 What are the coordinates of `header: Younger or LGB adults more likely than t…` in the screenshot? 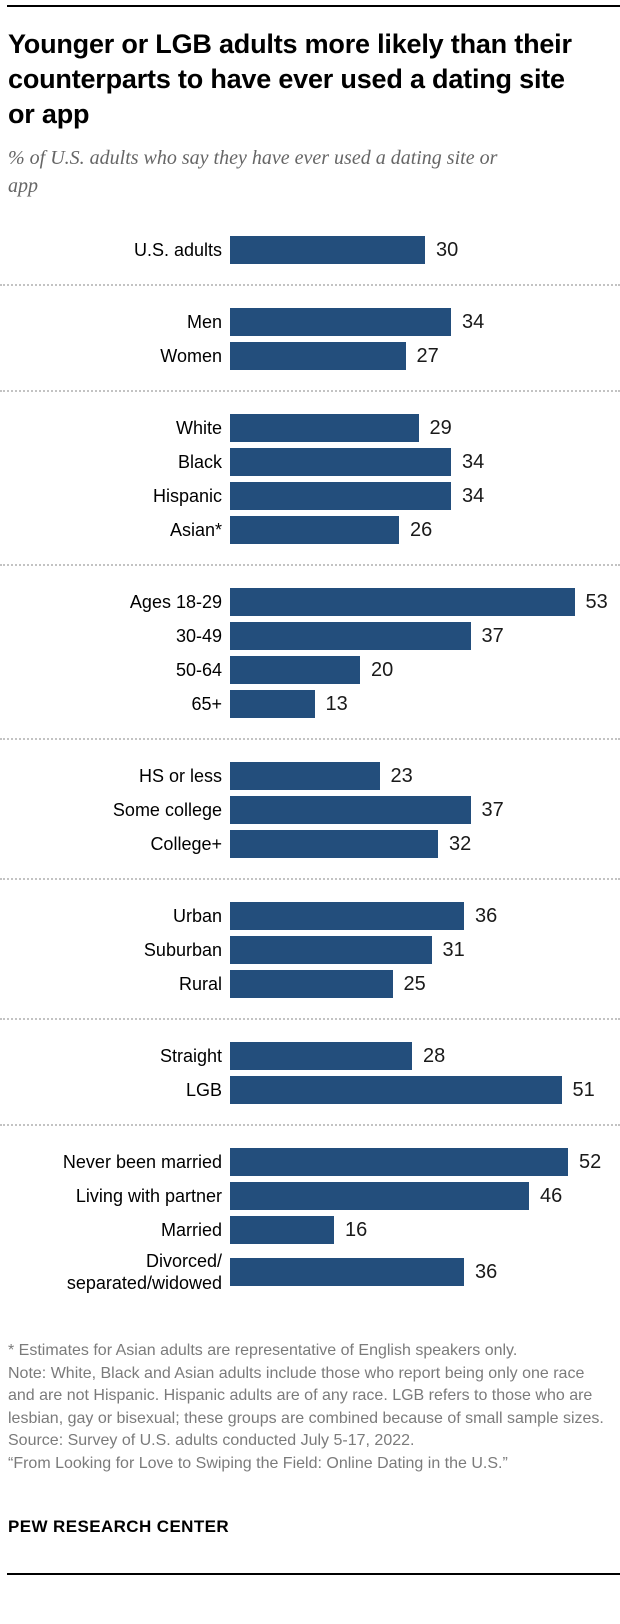 It's located at (310, 113).